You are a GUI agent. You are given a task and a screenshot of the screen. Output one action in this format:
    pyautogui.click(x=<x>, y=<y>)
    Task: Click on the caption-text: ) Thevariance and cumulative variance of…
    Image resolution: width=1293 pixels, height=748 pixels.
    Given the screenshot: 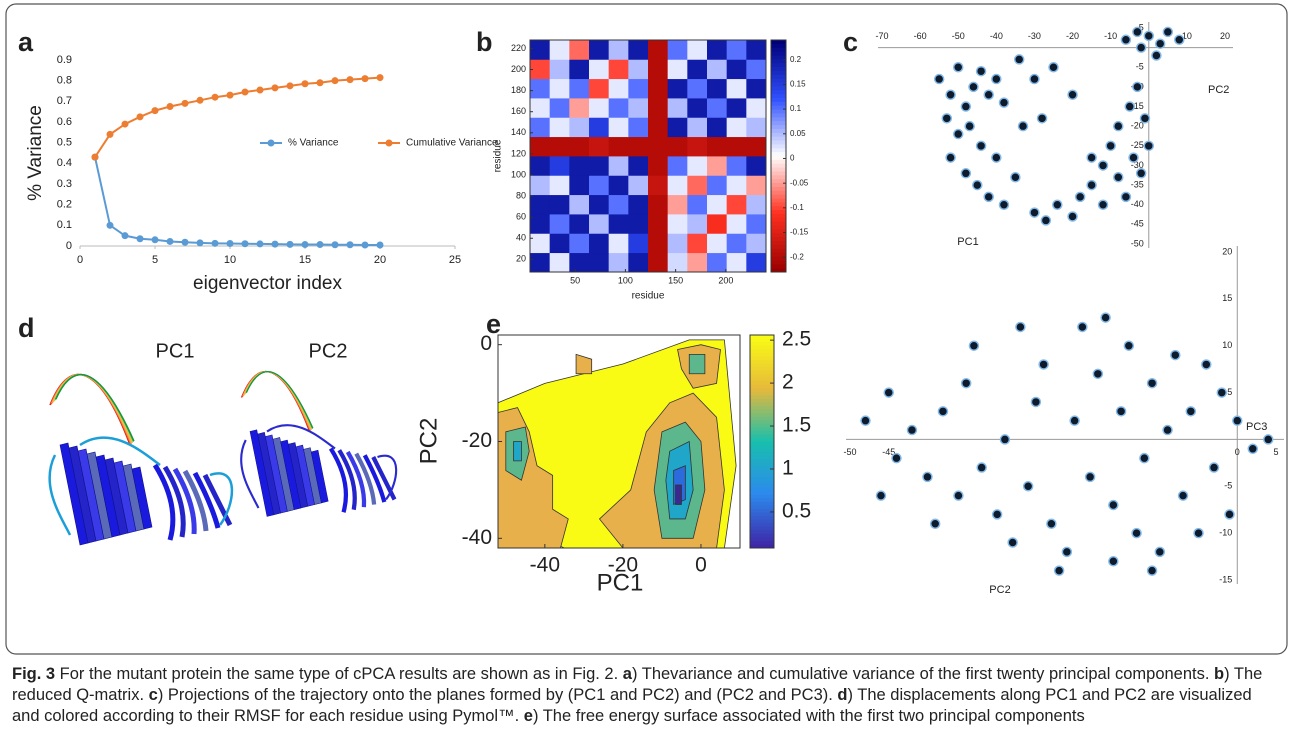 What is the action you would take?
    pyautogui.click(x=923, y=674)
    